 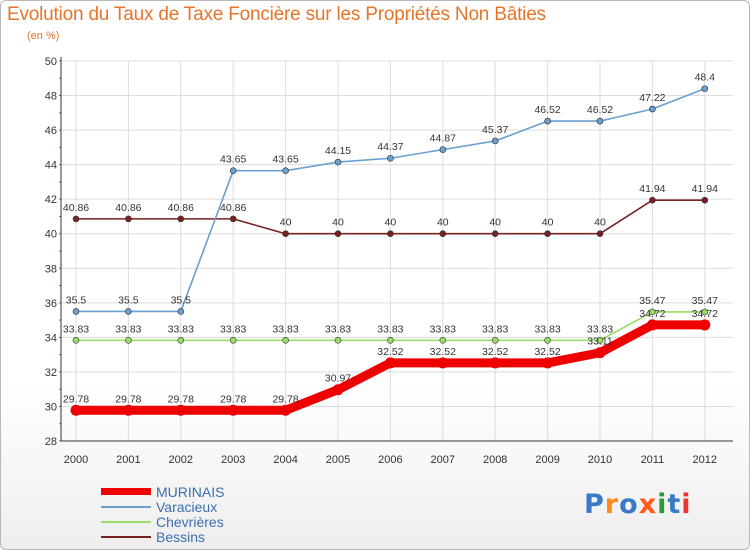 I want to click on legend-label: Varacieux, so click(x=187, y=507).